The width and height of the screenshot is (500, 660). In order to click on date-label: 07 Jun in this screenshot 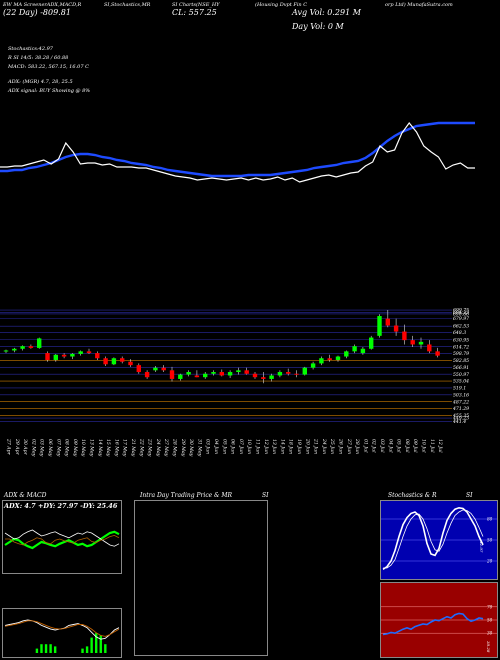, I will do `click(241, 446)`.